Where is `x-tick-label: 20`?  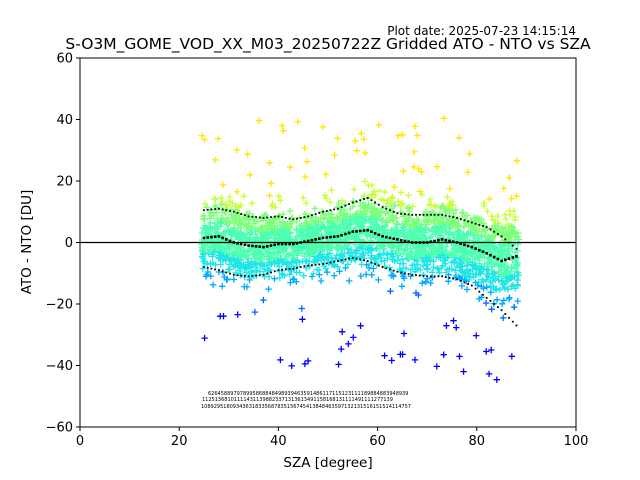 x-tick-label: 20 is located at coordinates (179, 441).